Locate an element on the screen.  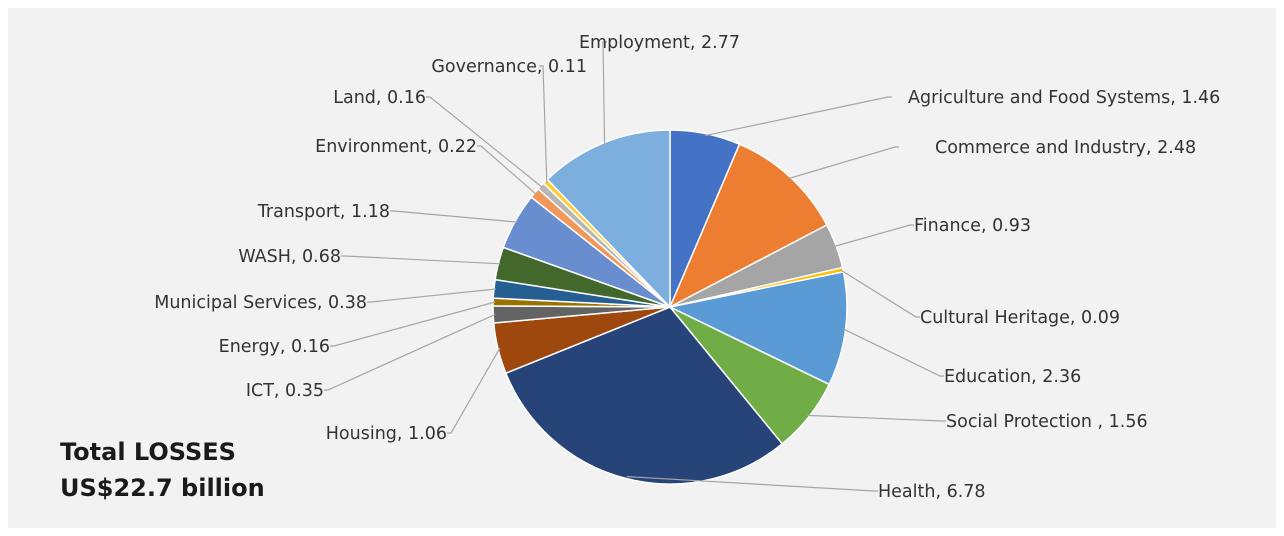
leader-line-energy is located at coordinates (413, 324).